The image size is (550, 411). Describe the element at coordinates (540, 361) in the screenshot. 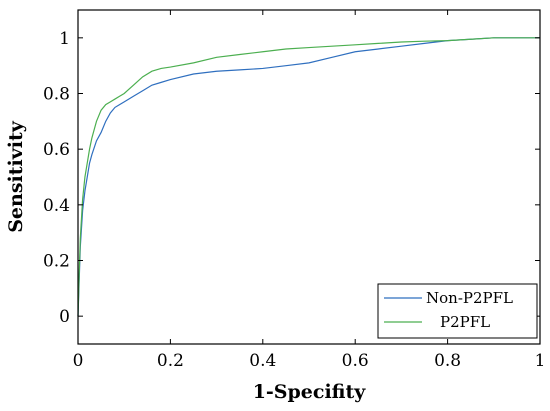

I see `x-tick-label: 1` at that location.